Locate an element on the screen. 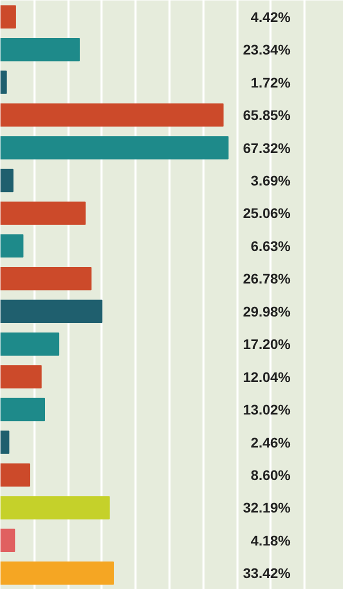 Image resolution: width=343 pixels, height=589 pixels. data-label: 25.06% is located at coordinates (267, 213).